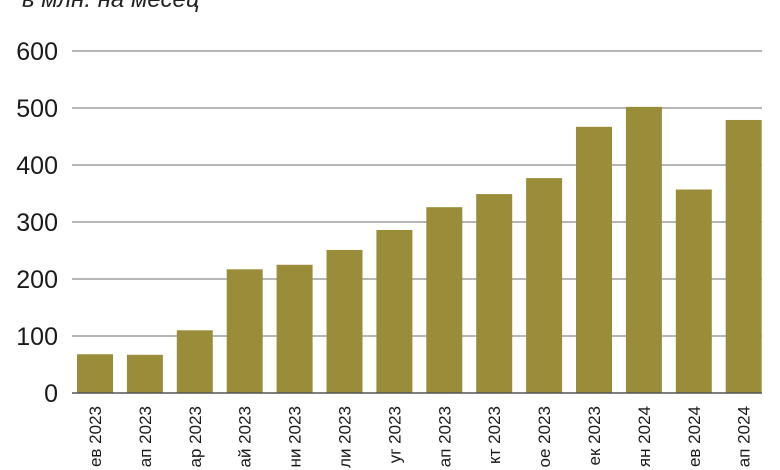  Describe the element at coordinates (37, 109) in the screenshot. I see `y-tick-label: 500` at that location.